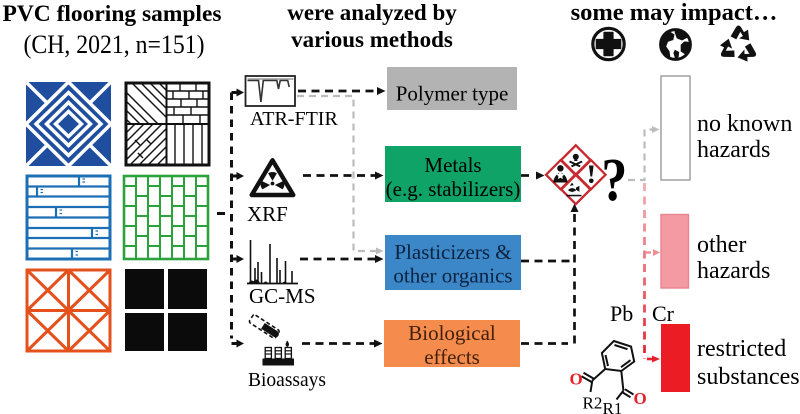 This screenshot has width=800, height=414. Describe the element at coordinates (452, 165) in the screenshot. I see `svg-text: Metals` at that location.